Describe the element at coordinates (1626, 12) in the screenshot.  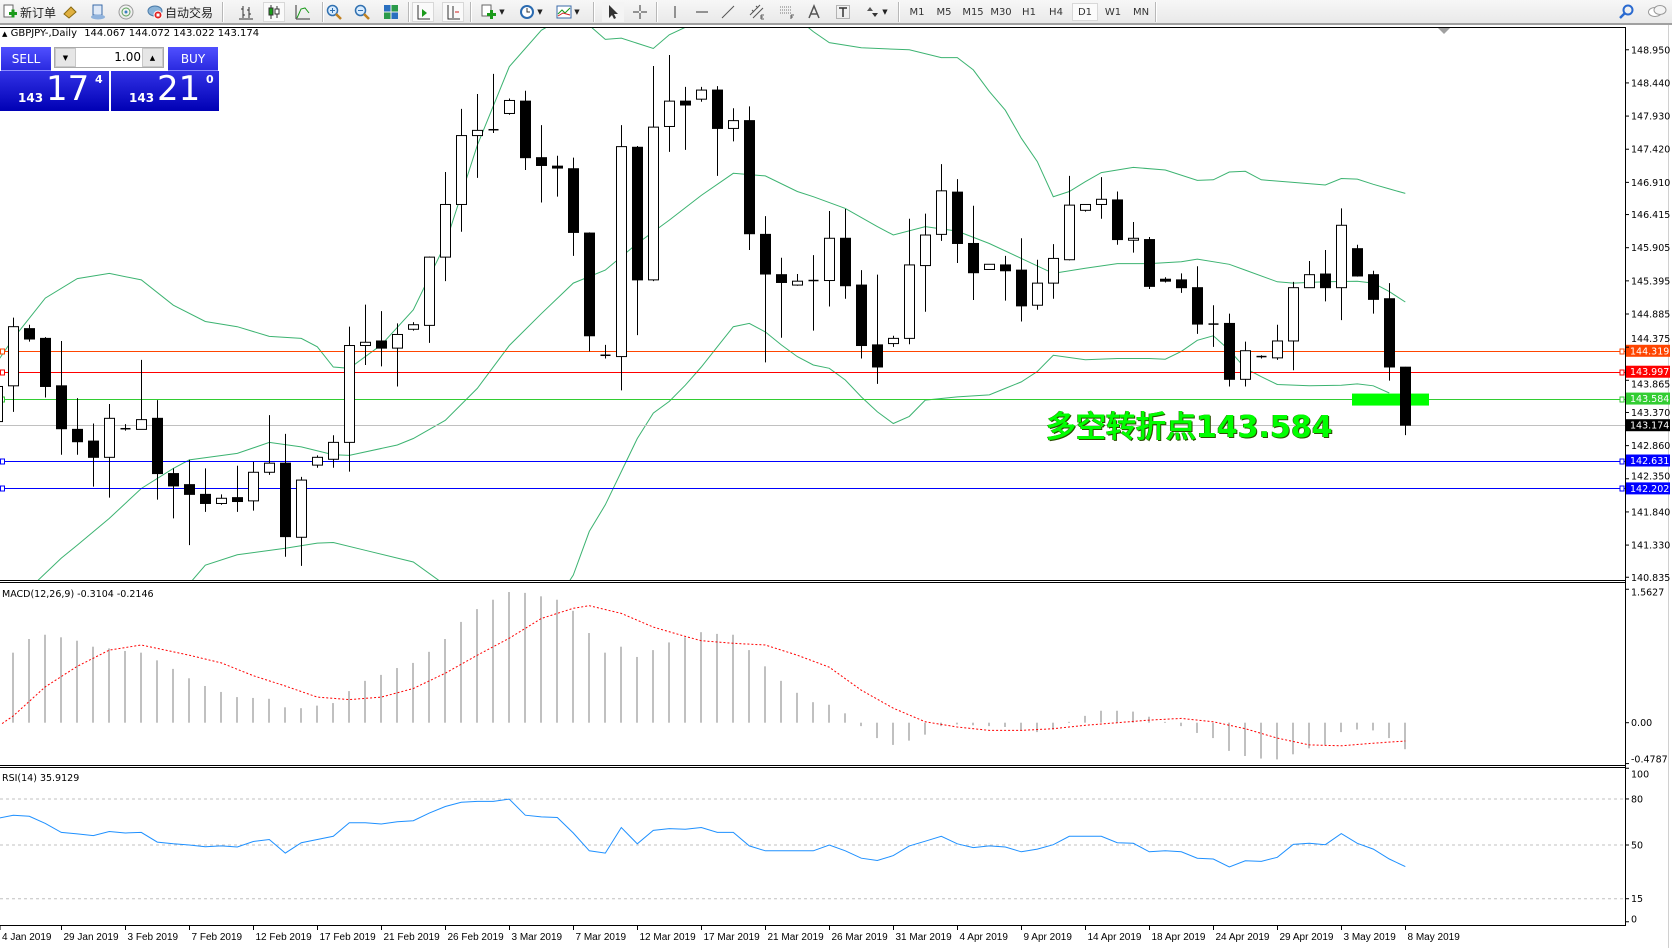
I see `search-button` at that location.